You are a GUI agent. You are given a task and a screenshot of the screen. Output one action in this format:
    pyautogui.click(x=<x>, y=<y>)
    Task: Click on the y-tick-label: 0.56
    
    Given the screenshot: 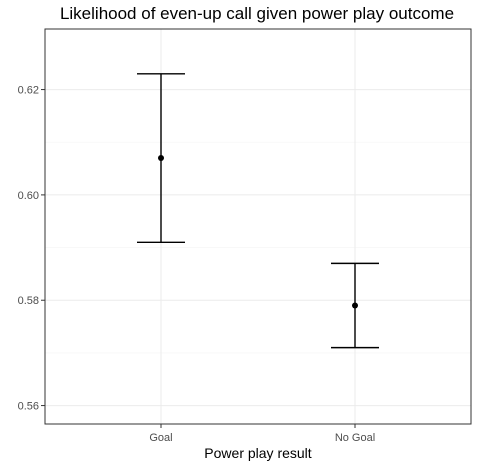 What is the action you would take?
    pyautogui.click(x=28, y=407)
    